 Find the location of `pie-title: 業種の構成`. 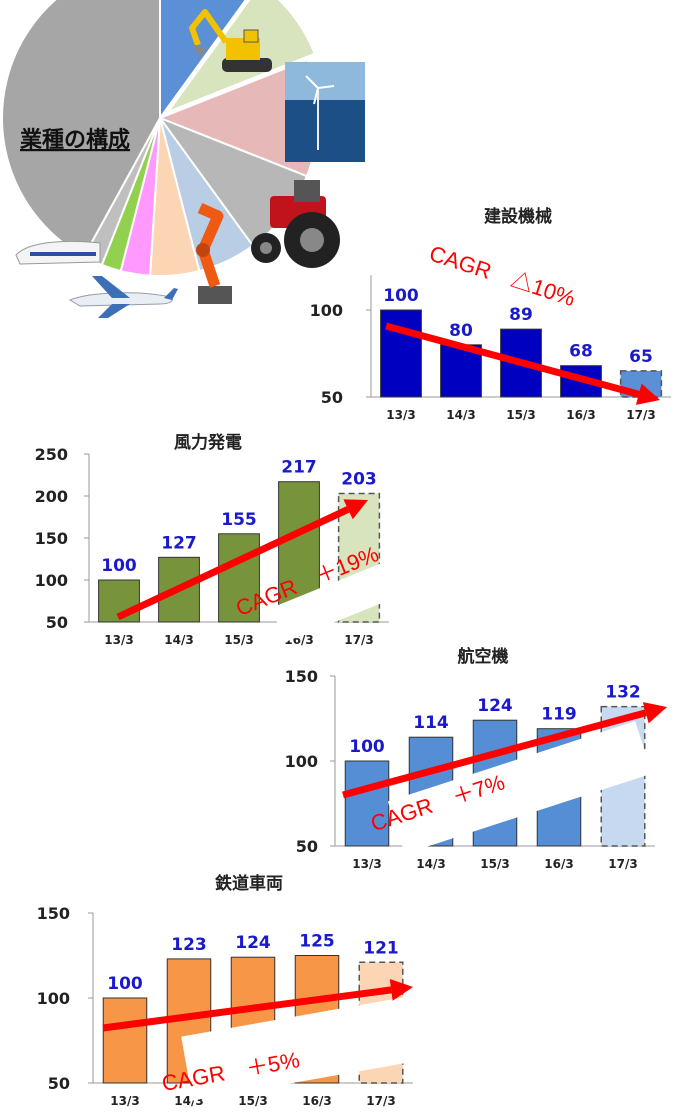

pie-title: 業種の構成 is located at coordinates (75, 140).